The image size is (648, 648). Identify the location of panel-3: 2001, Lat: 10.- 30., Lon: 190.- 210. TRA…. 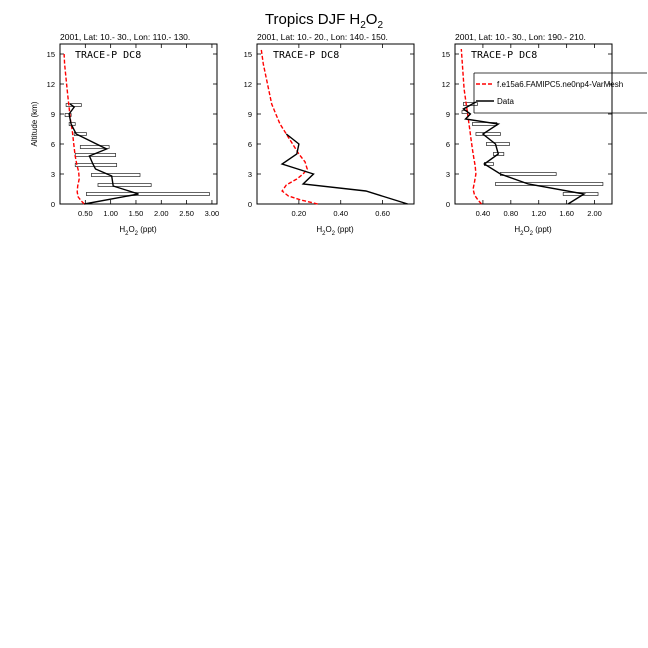
(544, 134).